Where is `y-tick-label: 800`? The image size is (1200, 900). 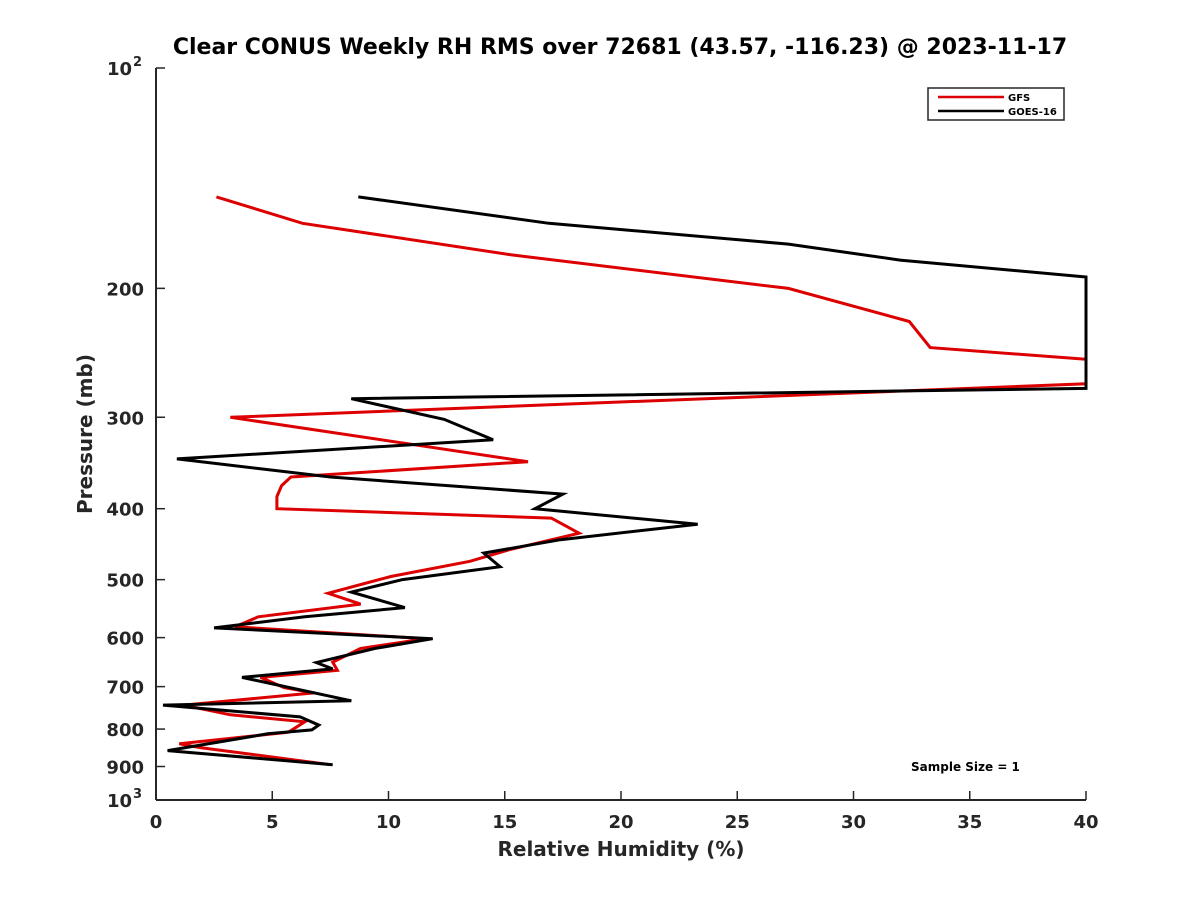
y-tick-label: 800 is located at coordinates (125, 730).